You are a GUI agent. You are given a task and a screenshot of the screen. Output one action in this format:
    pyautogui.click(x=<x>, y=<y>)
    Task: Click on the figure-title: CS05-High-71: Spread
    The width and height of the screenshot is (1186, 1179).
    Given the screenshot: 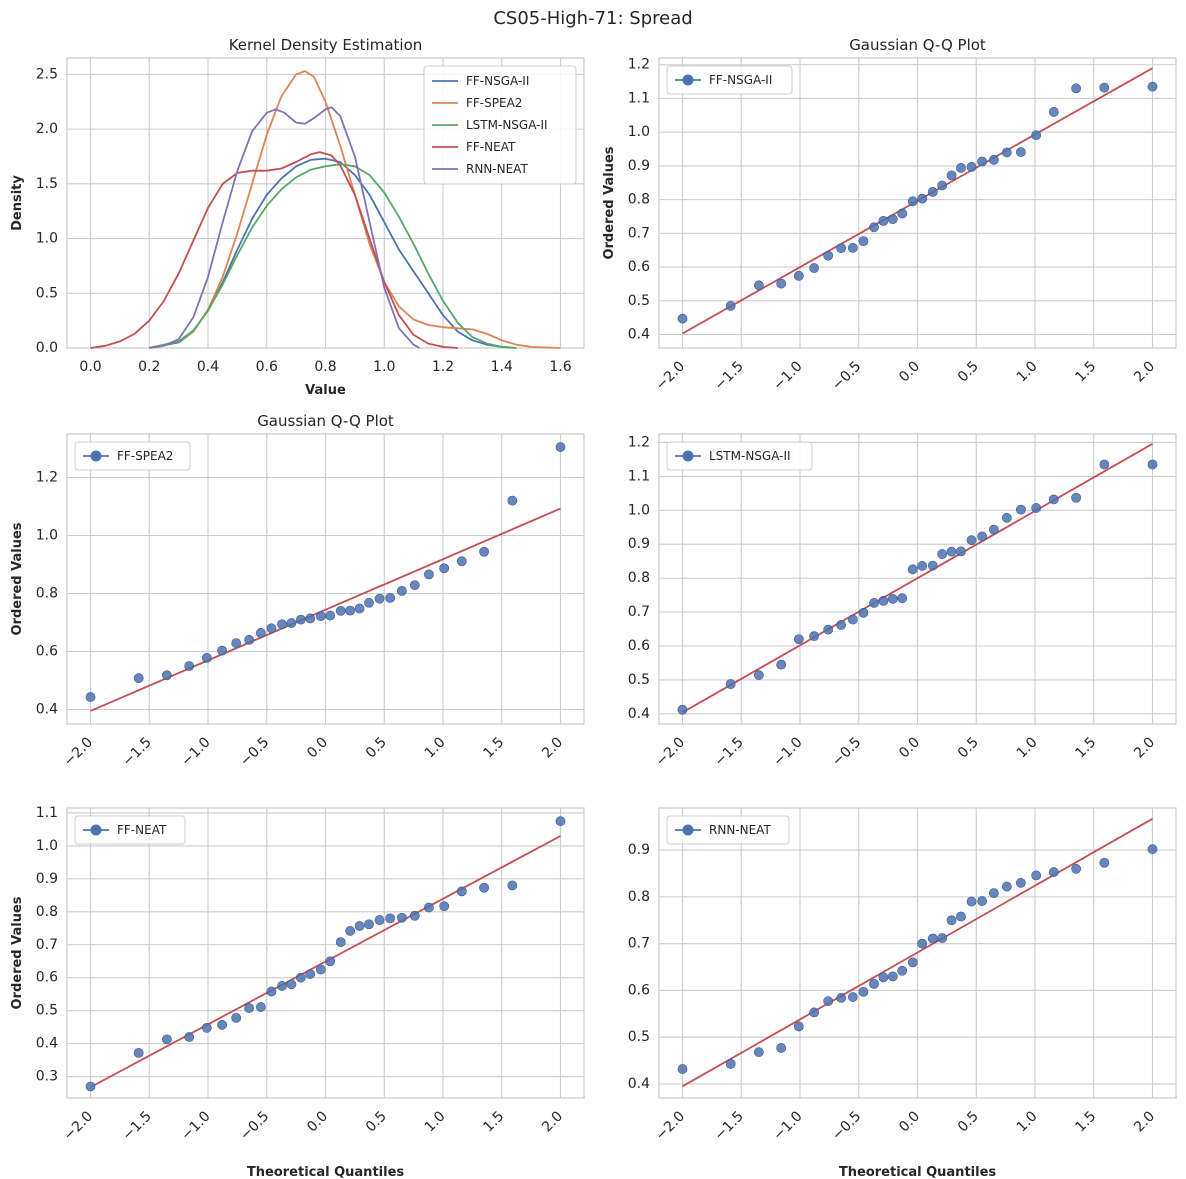 What is the action you would take?
    pyautogui.click(x=592, y=18)
    